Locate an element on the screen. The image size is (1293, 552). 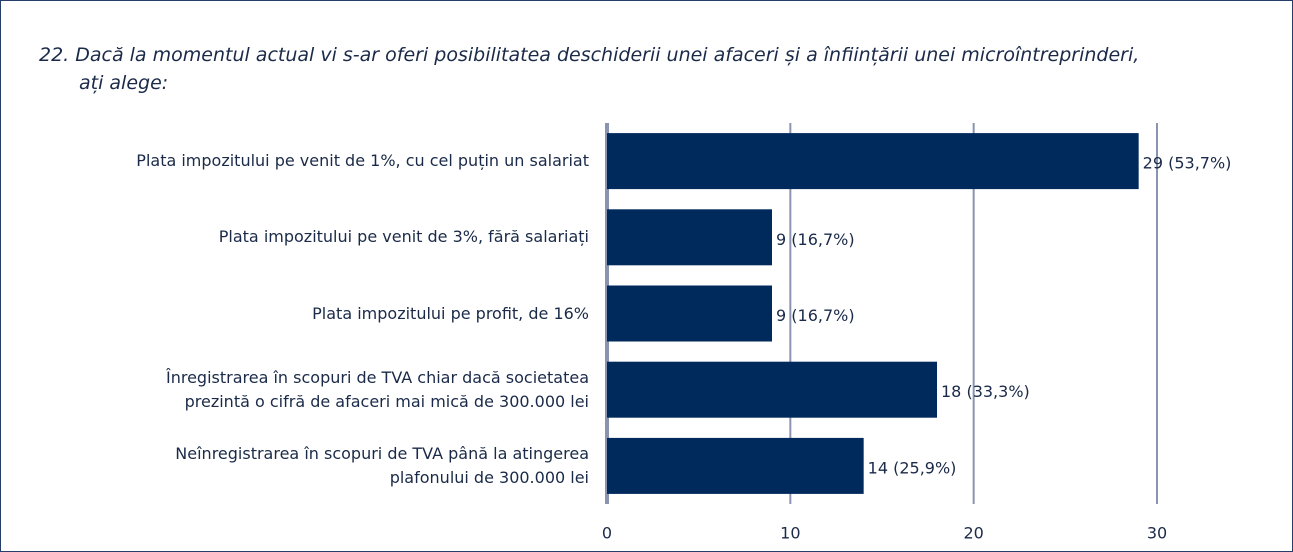
value-label: 18 (33,3%) is located at coordinates (985, 391).